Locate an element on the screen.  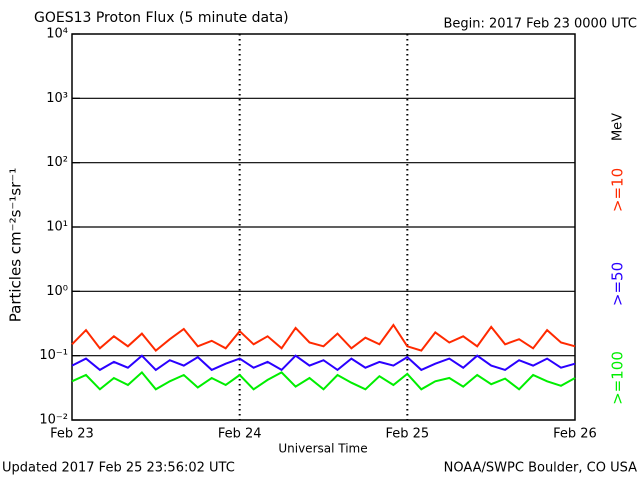
y-tick-label: 10⁻¹ is located at coordinates (53, 355).